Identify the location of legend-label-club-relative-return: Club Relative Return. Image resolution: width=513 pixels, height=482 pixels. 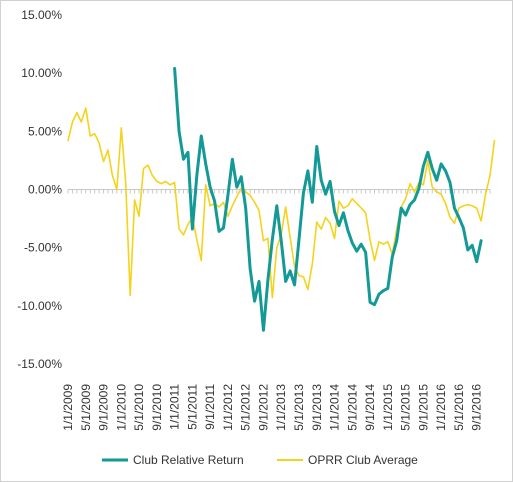
(188, 460).